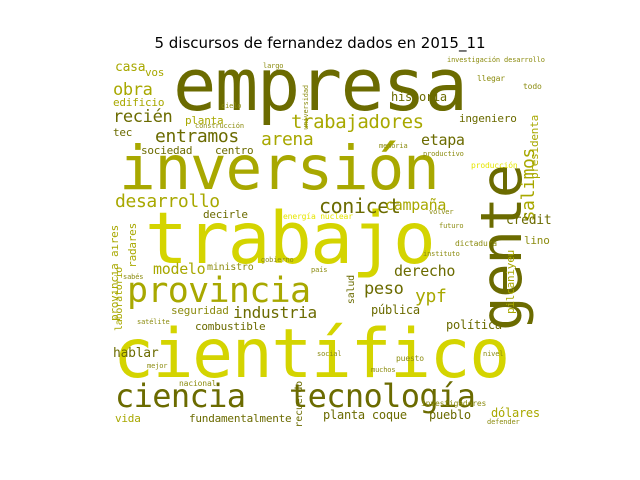 This screenshot has width=640, height=480. Describe the element at coordinates (157, 366) in the screenshot. I see `cloud-word: mejor` at that location.